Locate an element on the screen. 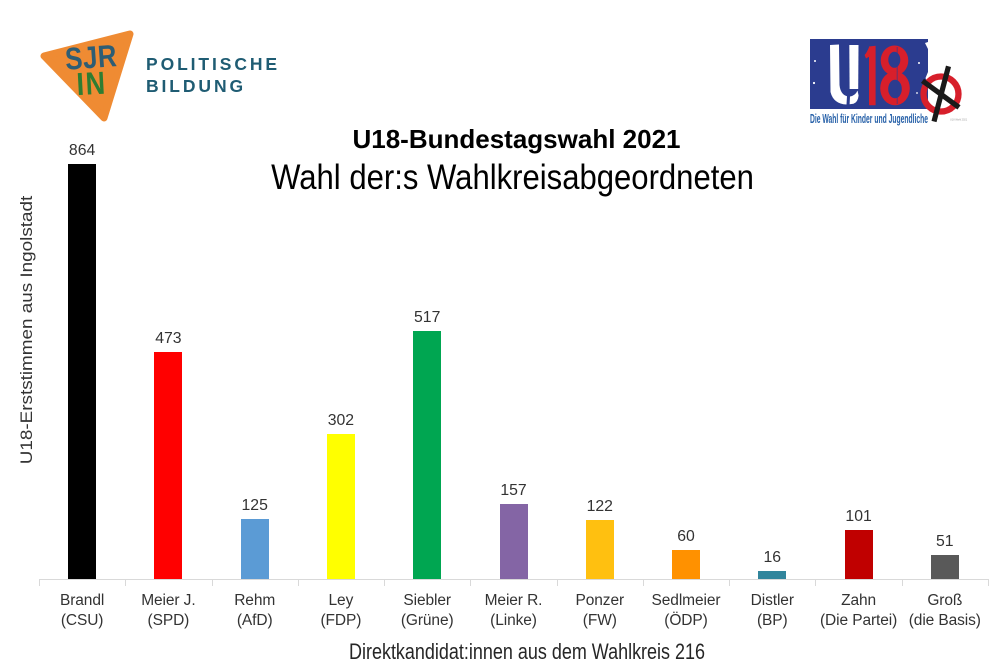 Image resolution: width=1000 pixels, height=672 pixels. svg-text: U18 Wahl 2021 is located at coordinates (959, 120).